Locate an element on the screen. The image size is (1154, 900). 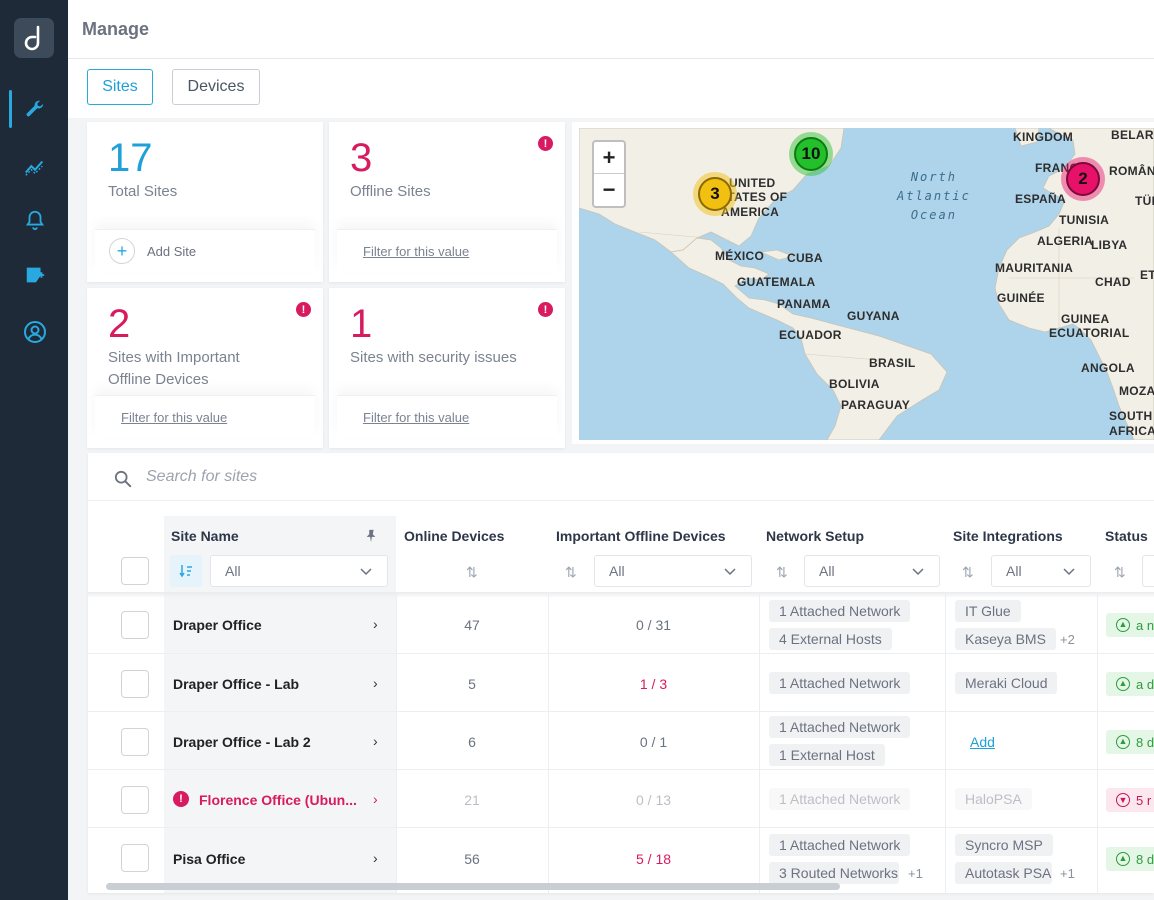
stat-card-total-sites: 17 Total Sites + Add Site is located at coordinates (205, 202).